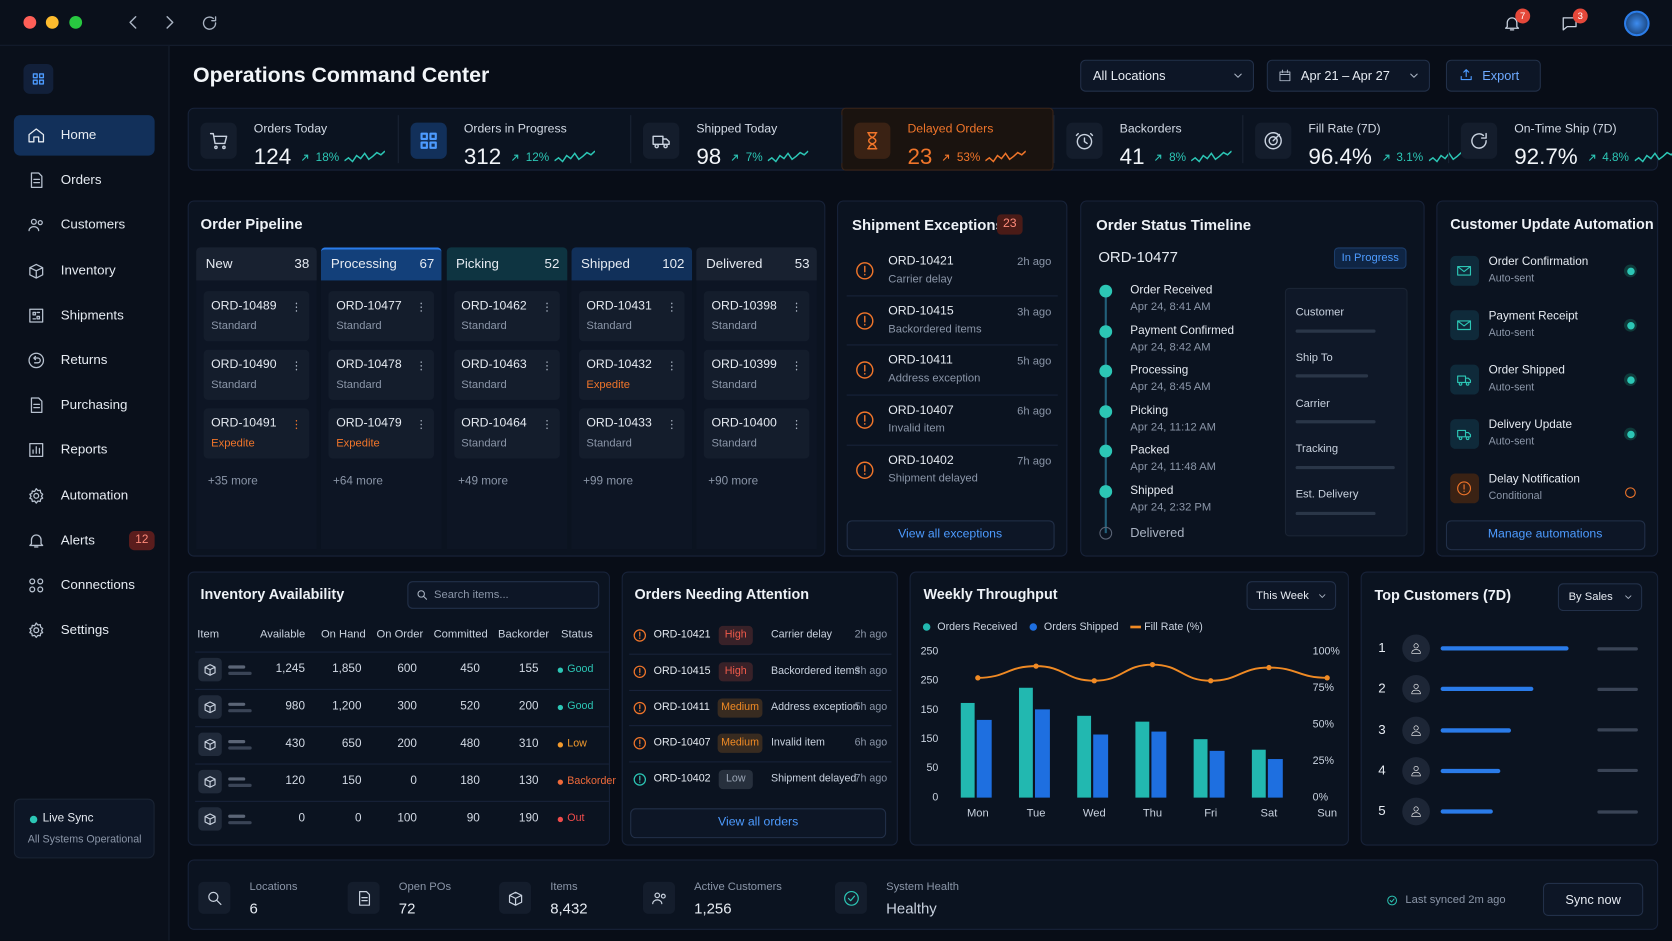  I want to click on step-time: Apr 24, 8:45 AM, so click(1170, 387).